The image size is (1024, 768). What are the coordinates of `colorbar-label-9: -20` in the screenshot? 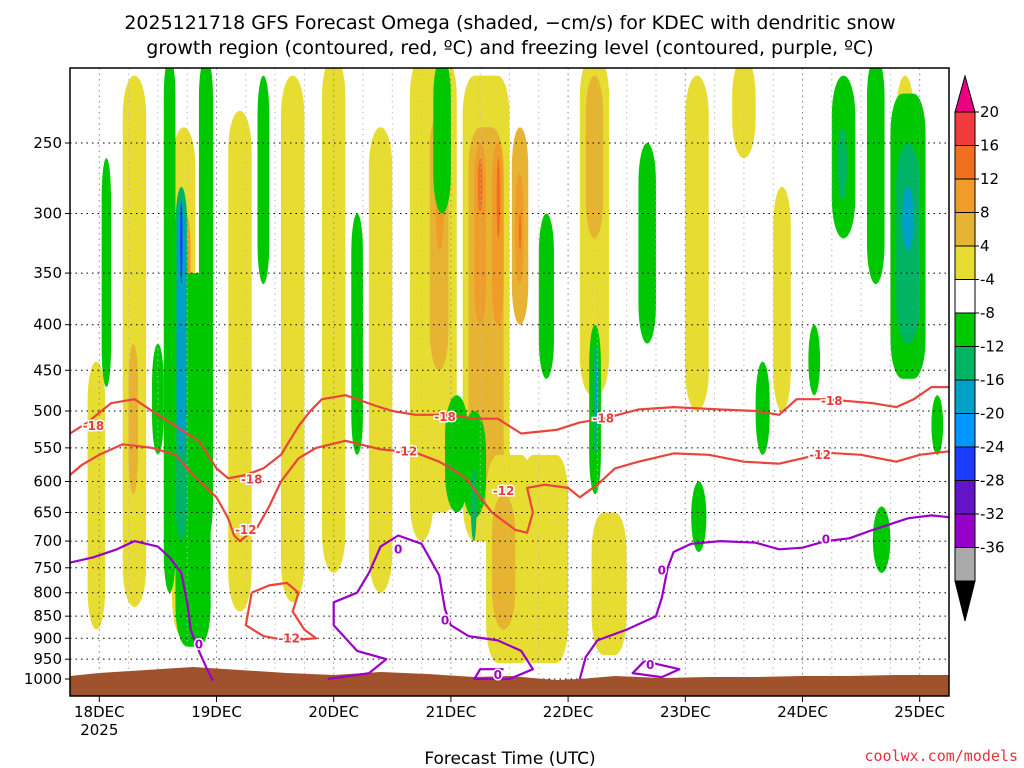 It's located at (992, 414).